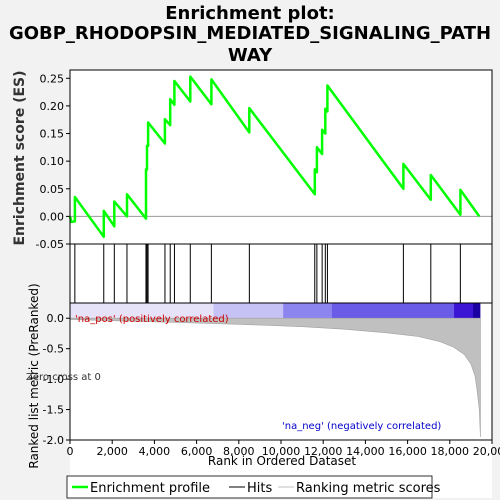  Describe the element at coordinates (361, 426) in the screenshot. I see `annotation-negative: 'na_neg' (negatively correlated)` at that location.